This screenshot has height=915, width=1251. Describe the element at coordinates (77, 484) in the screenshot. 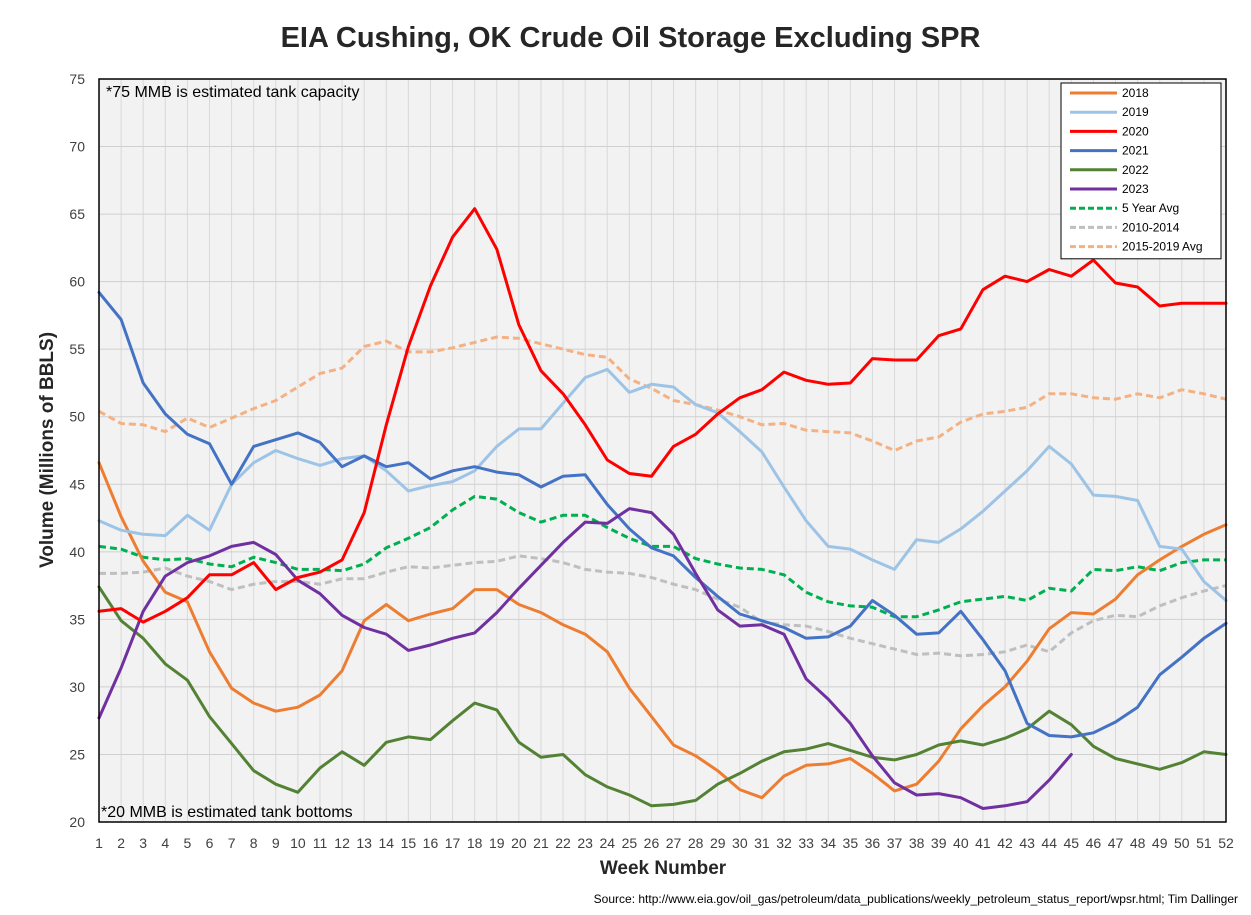

I see `y-tick-label: 45` at that location.